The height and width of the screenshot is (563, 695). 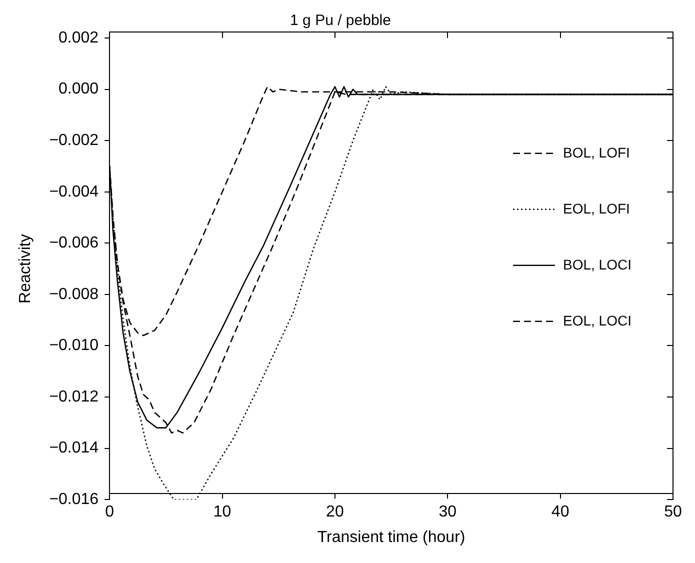 I want to click on x-tick-label: 40, so click(x=560, y=512).